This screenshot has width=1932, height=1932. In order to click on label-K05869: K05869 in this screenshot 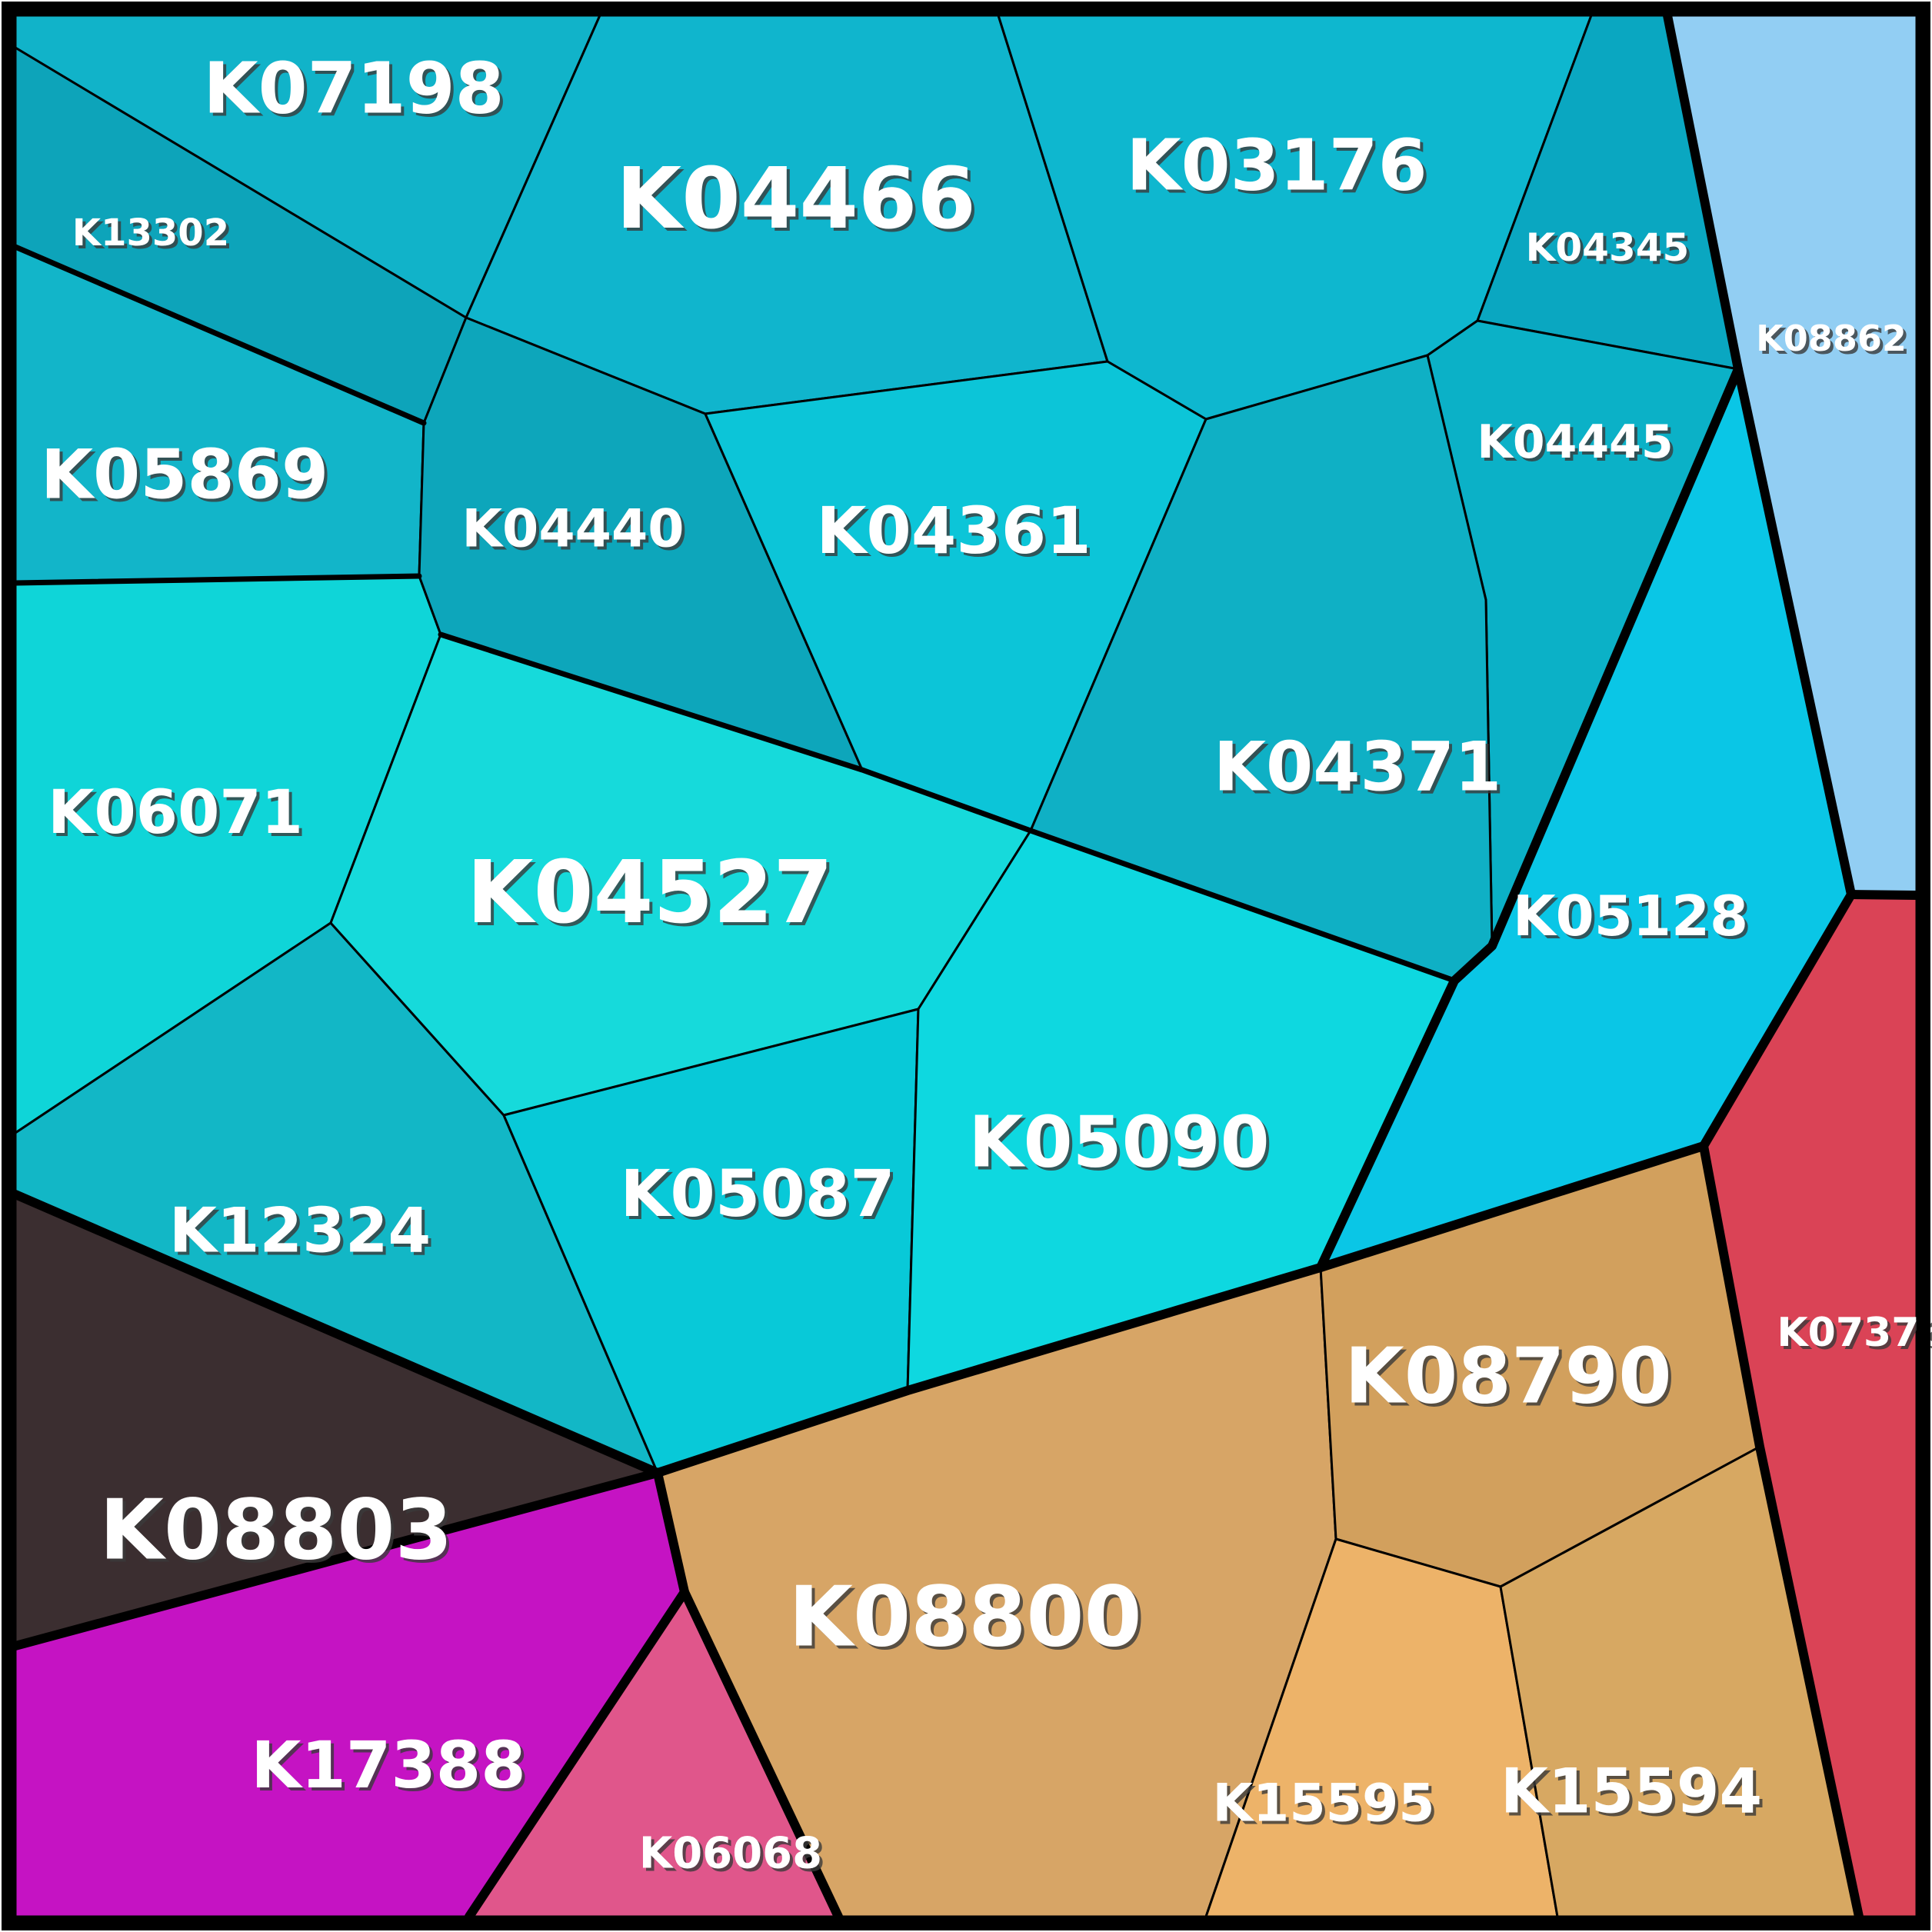, I will do `click(184, 475)`.